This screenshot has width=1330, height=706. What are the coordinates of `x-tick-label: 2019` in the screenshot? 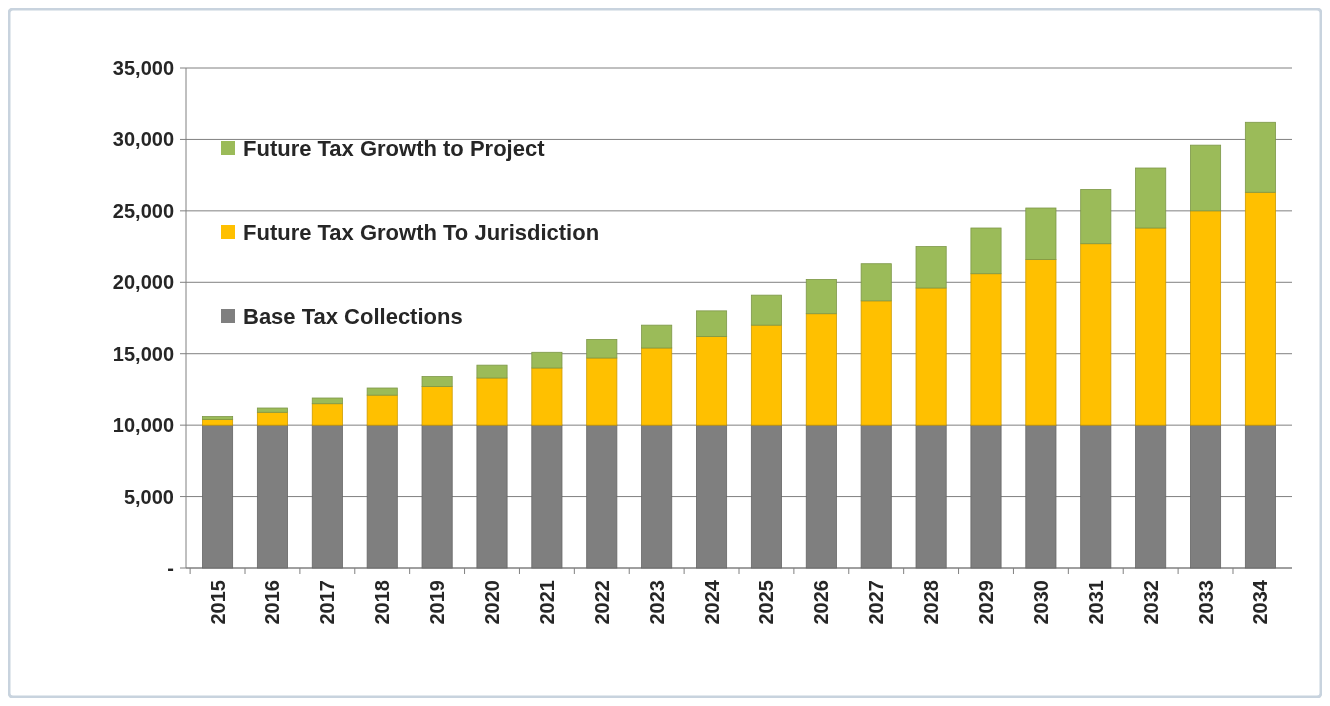 It's located at (437, 602).